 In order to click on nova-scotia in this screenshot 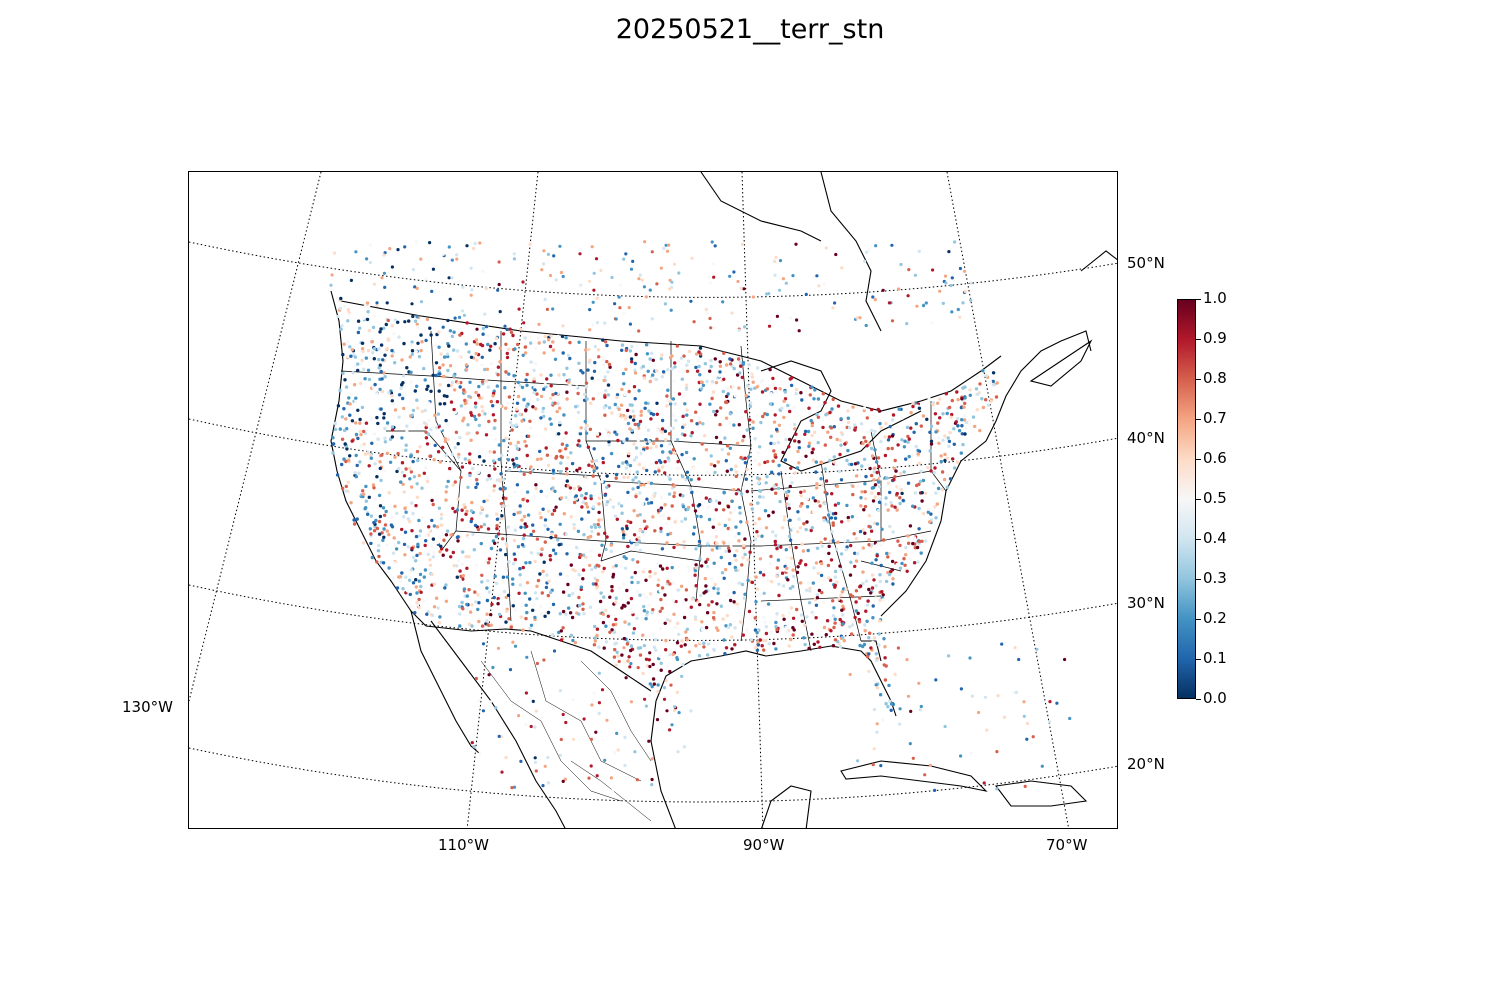, I will do `click(1061, 363)`.